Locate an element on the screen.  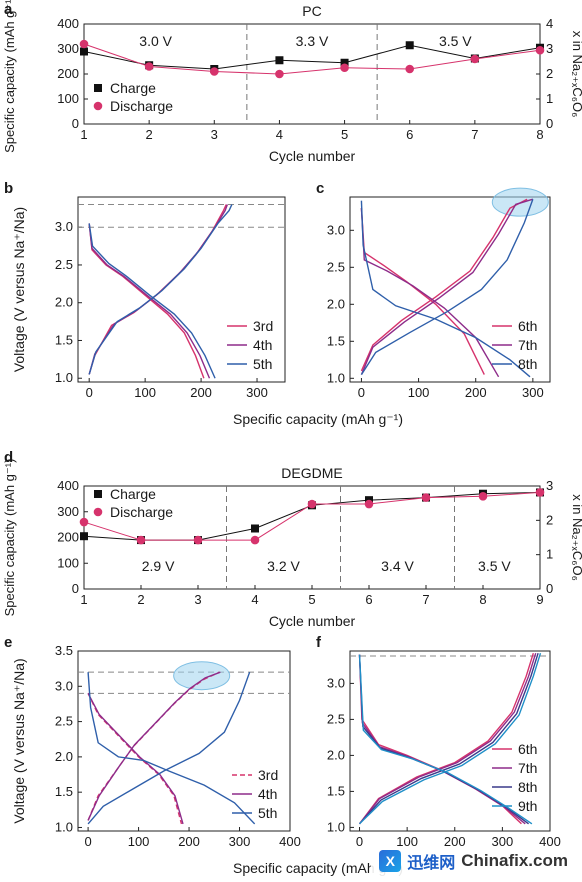
panel-c-ytick-label: 2.0 is located at coordinates (336, 303).